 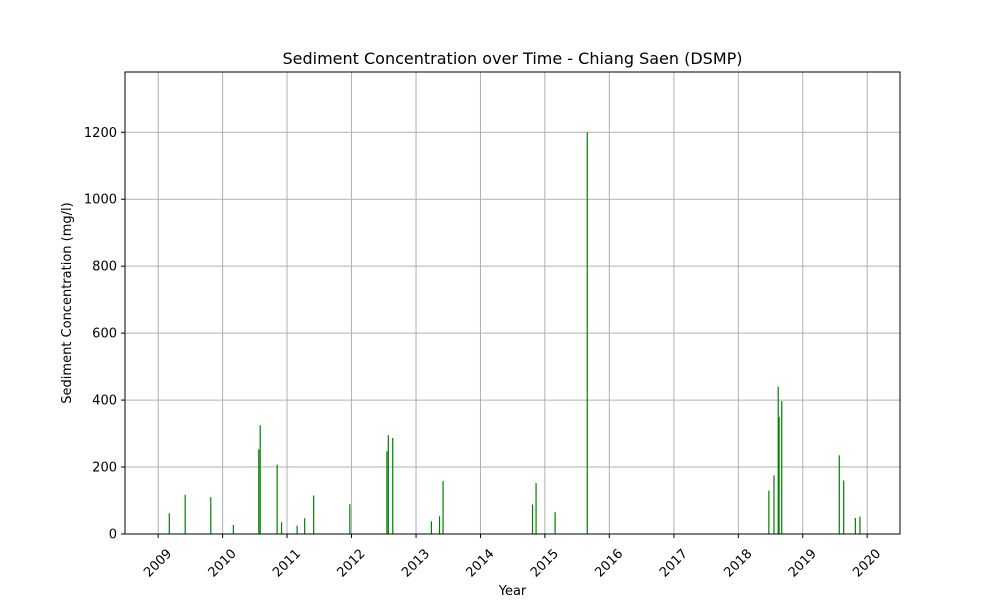 I want to click on y-tick-label: 200, so click(x=104, y=468).